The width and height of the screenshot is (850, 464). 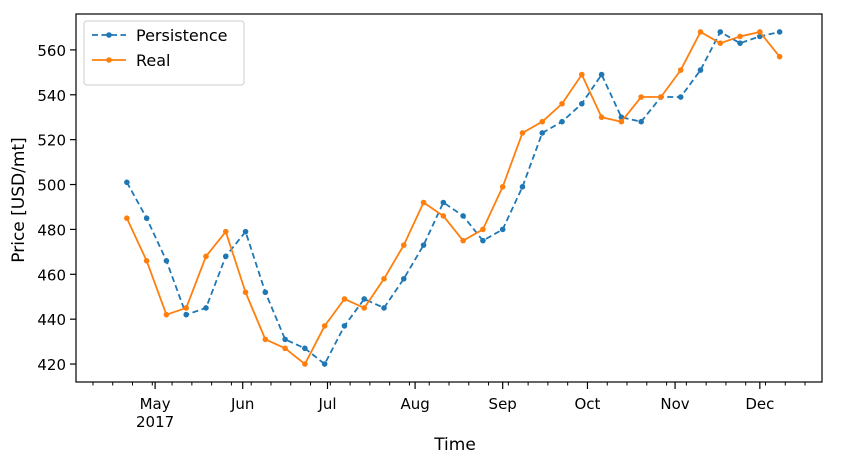 I want to click on x-tick-sublabel: 2017, so click(x=155, y=422).